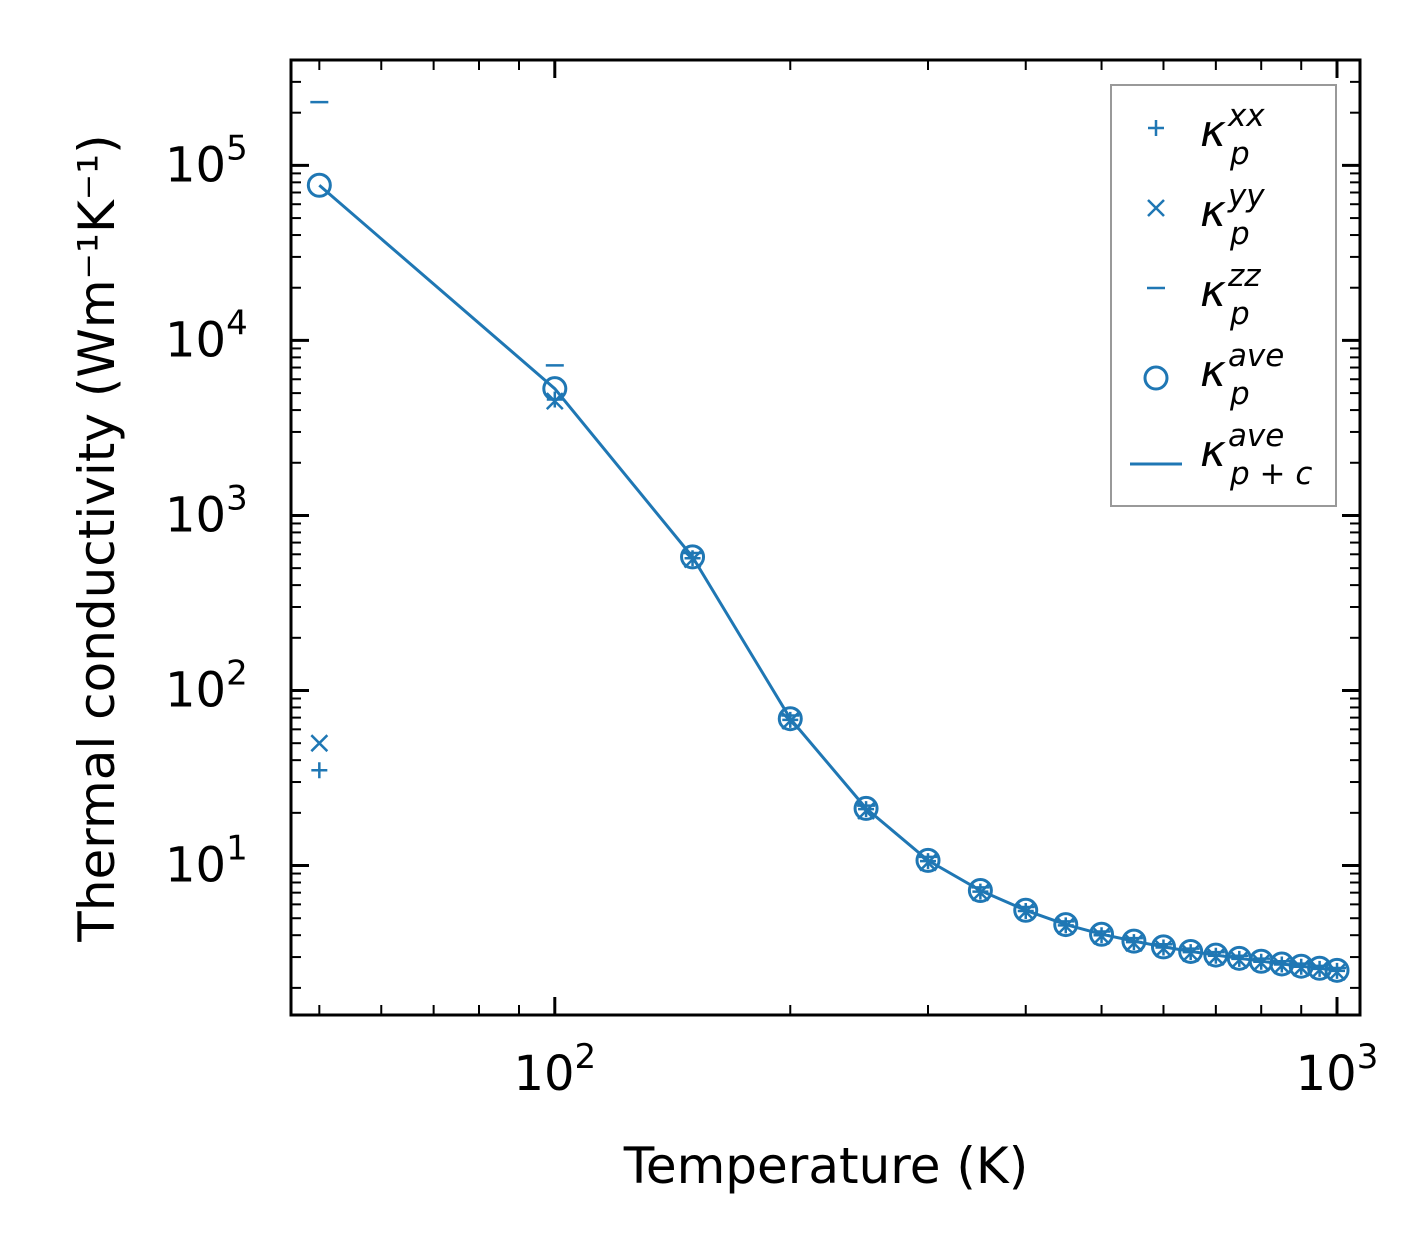 The height and width of the screenshot is (1254, 1422). I want to click on legend-superscript: zz, so click(1244, 276).